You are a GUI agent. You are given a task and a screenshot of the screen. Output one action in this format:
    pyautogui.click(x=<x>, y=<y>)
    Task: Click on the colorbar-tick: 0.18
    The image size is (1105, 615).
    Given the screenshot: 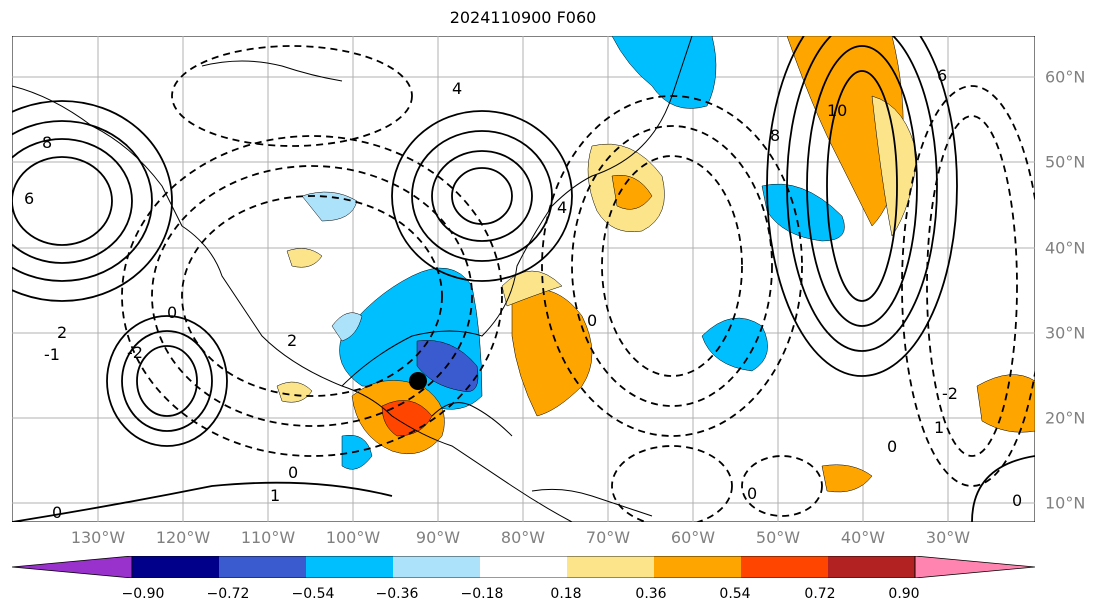 What is the action you would take?
    pyautogui.click(x=566, y=594)
    